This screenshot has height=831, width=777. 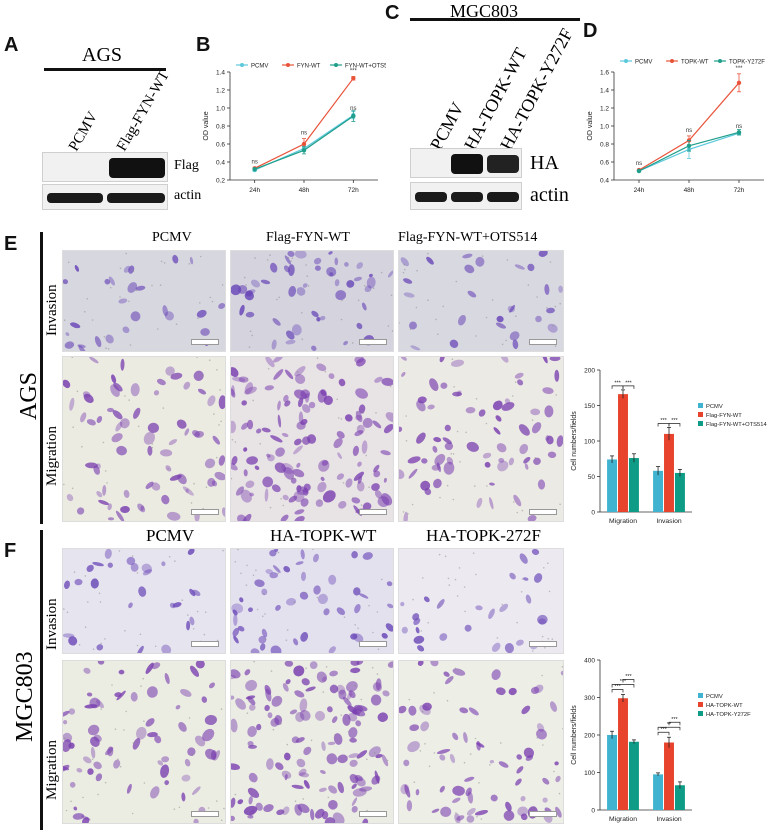 What do you see at coordinates (304, 190) in the screenshot?
I see `x-tick-label: 48h` at bounding box center [304, 190].